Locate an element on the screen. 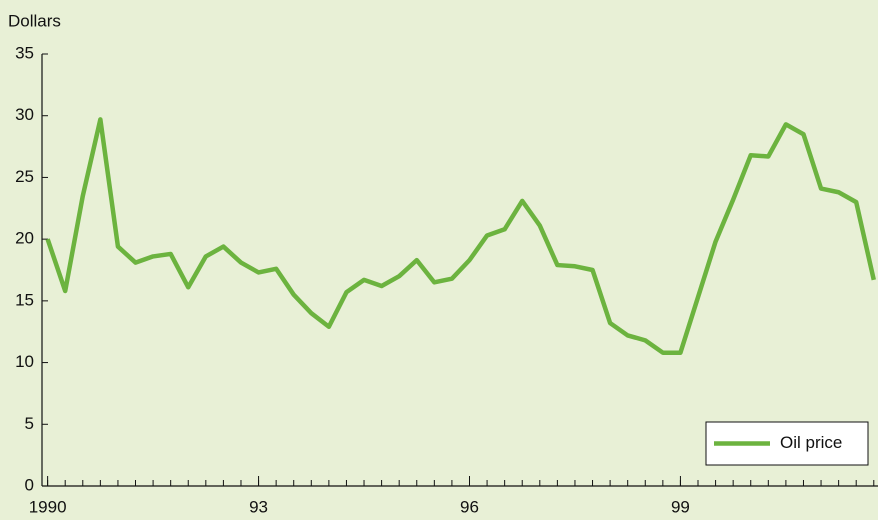 This screenshot has height=520, width=878. y-tick-label: 30 is located at coordinates (24, 114).